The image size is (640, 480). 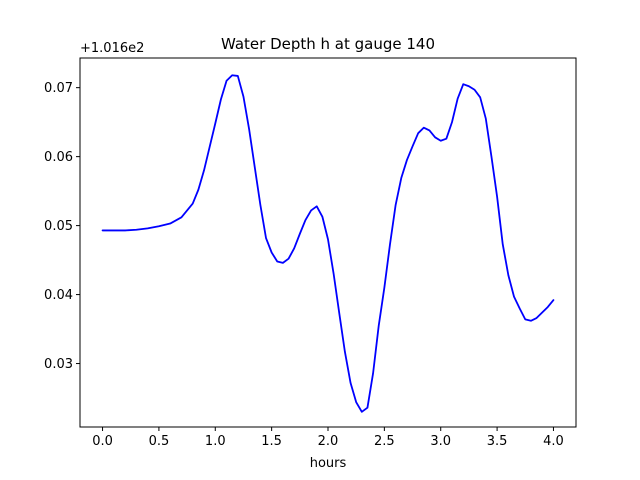 What do you see at coordinates (553, 441) in the screenshot?
I see `x-tick-label: 4.0` at bounding box center [553, 441].